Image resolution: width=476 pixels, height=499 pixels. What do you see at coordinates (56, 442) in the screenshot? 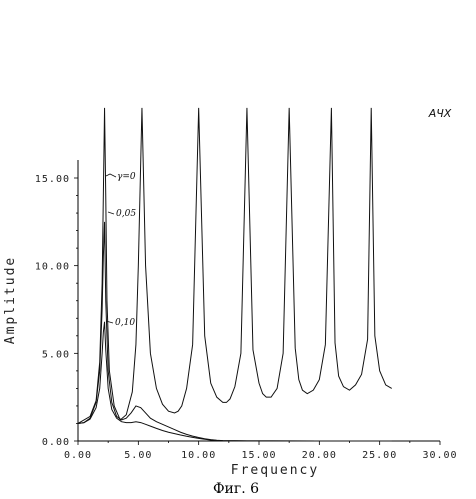
I see `y-tick-label: 0.00` at bounding box center [56, 442].